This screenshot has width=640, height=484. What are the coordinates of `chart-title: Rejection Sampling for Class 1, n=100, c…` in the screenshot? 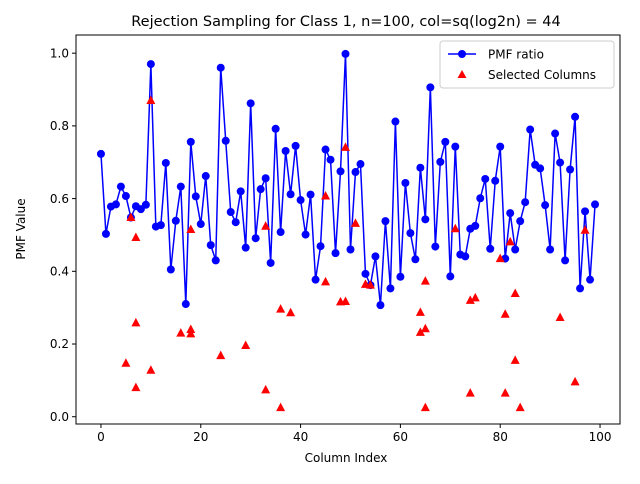 It's located at (346, 22).